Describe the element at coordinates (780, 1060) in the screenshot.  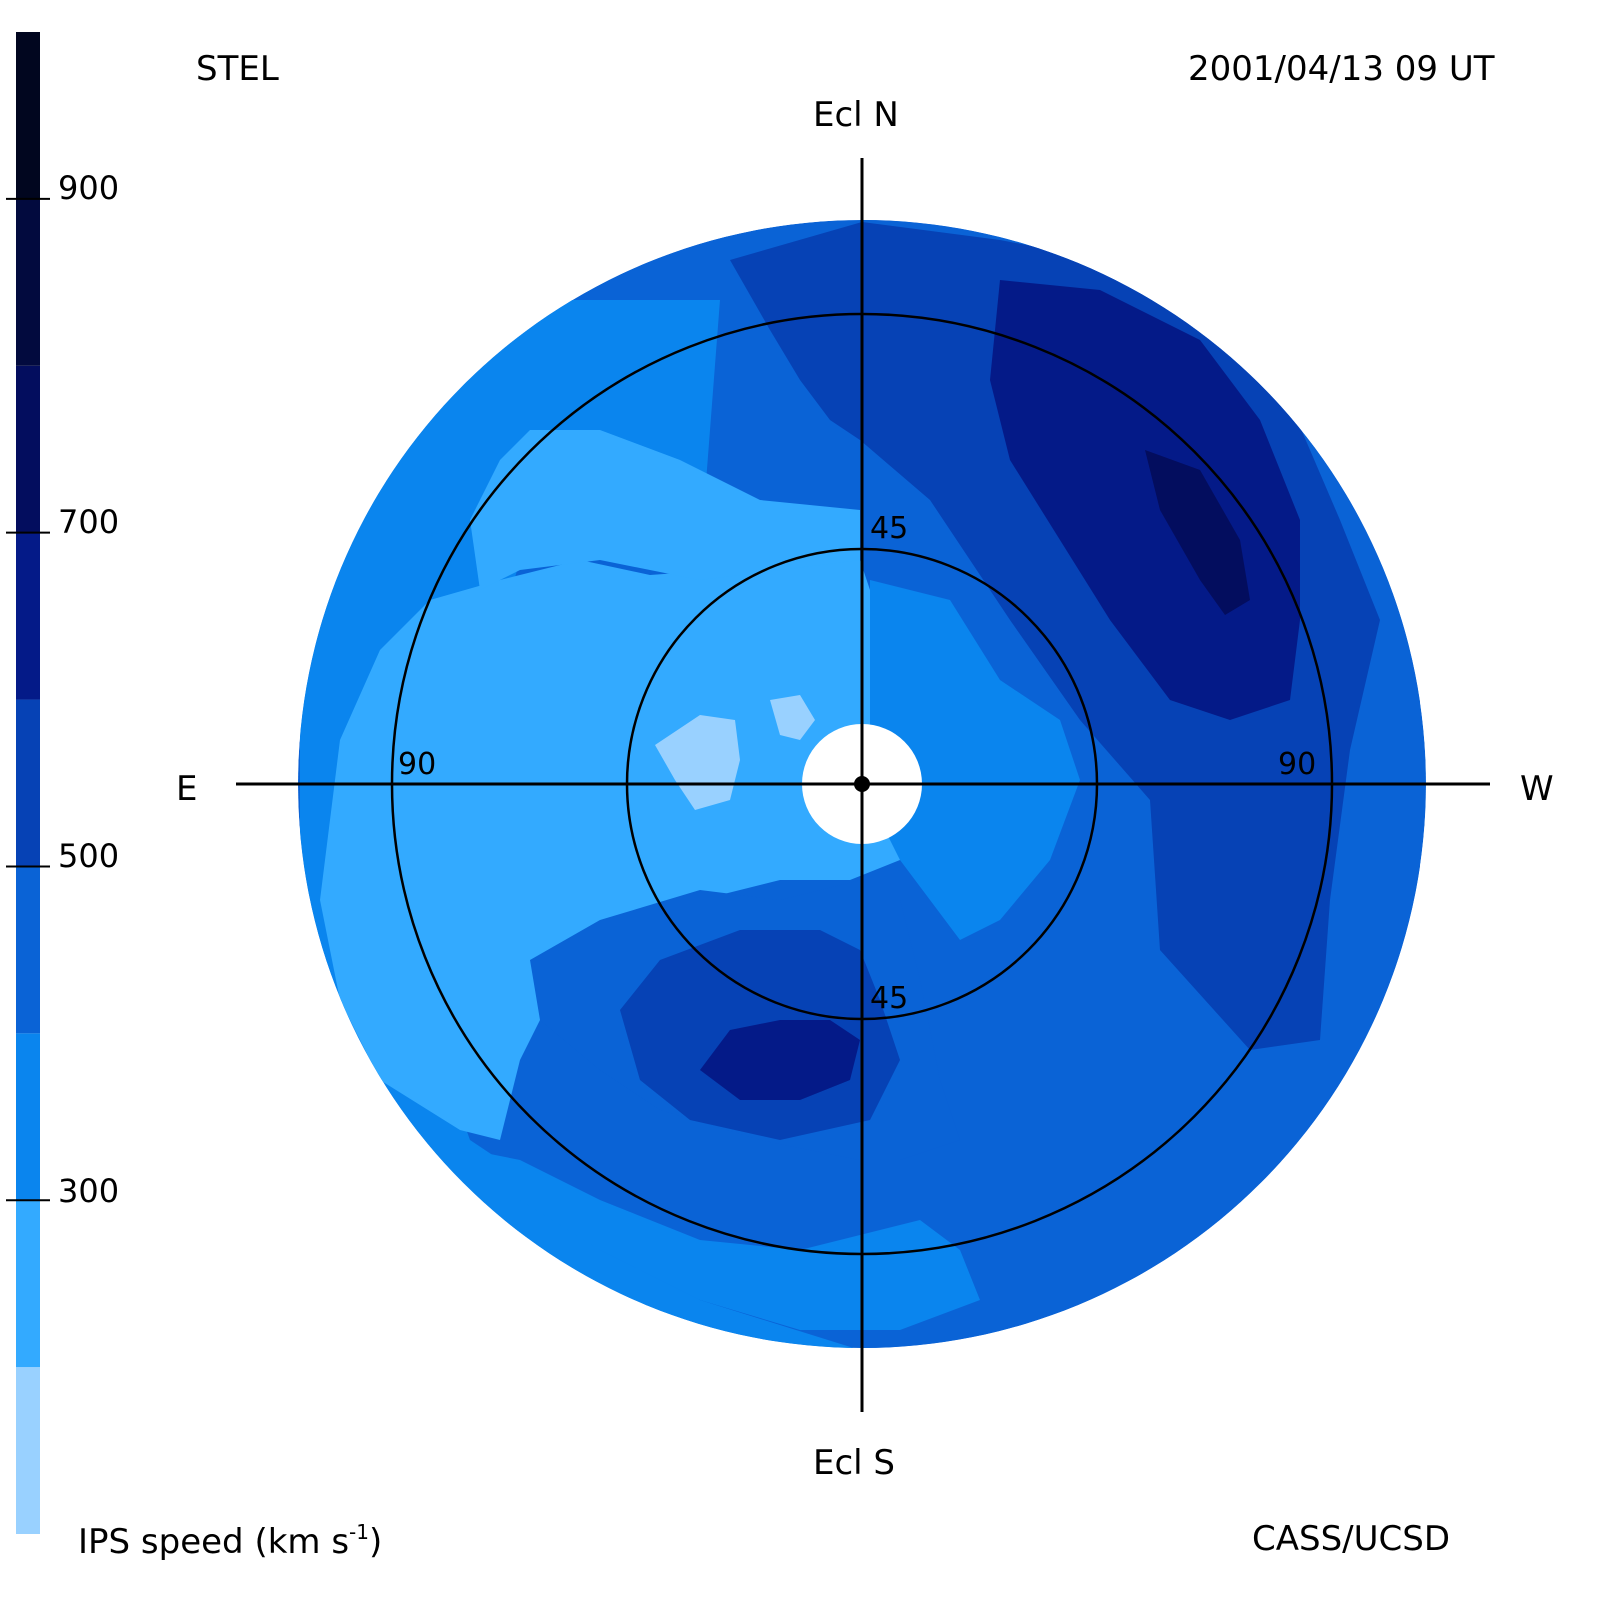
I see `region-south-darkest` at that location.